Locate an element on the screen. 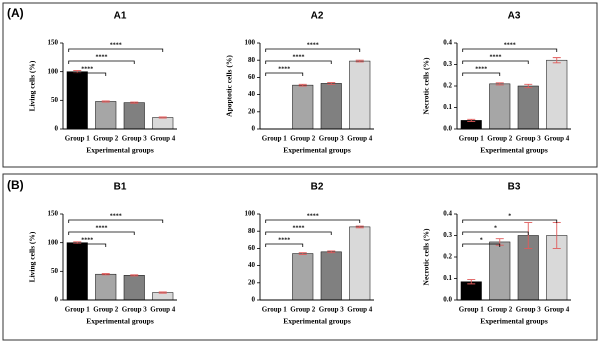  chart-title: A3 is located at coordinates (514, 16).